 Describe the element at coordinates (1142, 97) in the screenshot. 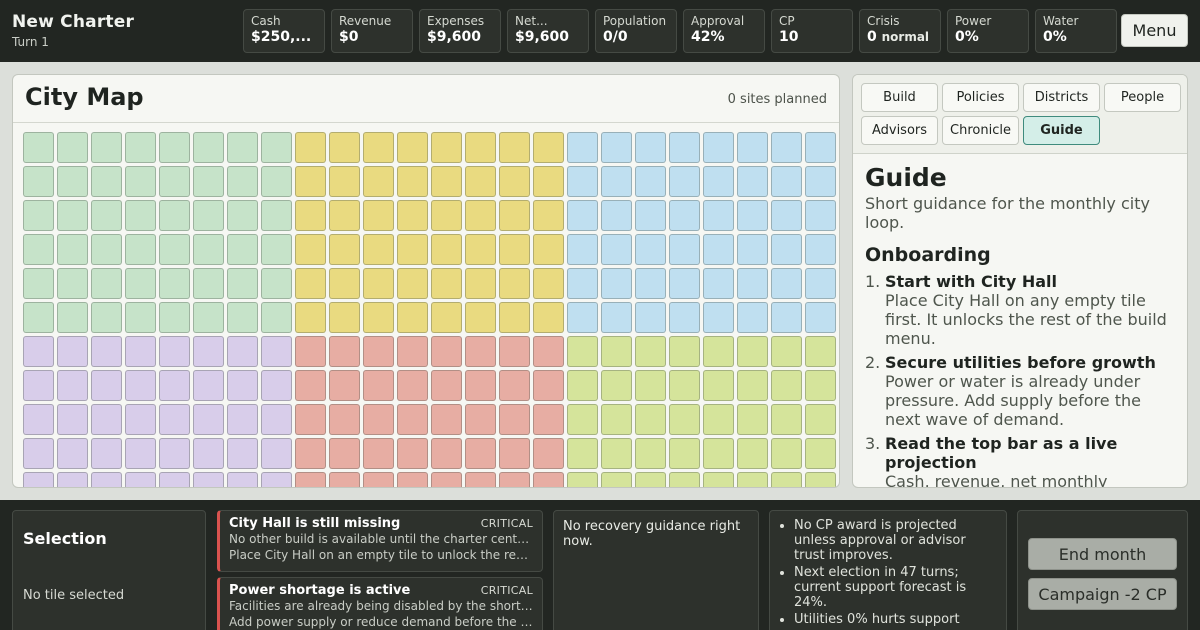

I see `tab-people: People` at that location.